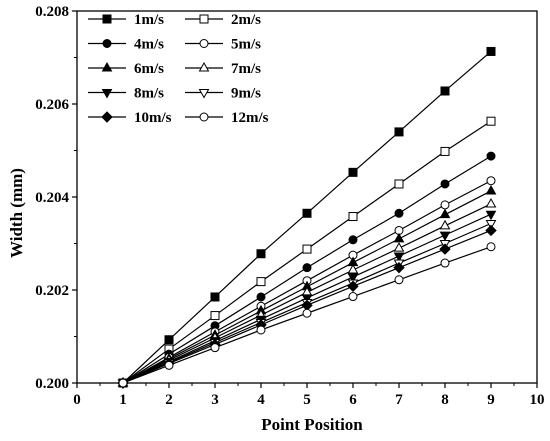 This screenshot has height=441, width=550. What do you see at coordinates (246, 45) in the screenshot?
I see `legend-label: 5m/s` at bounding box center [246, 45].